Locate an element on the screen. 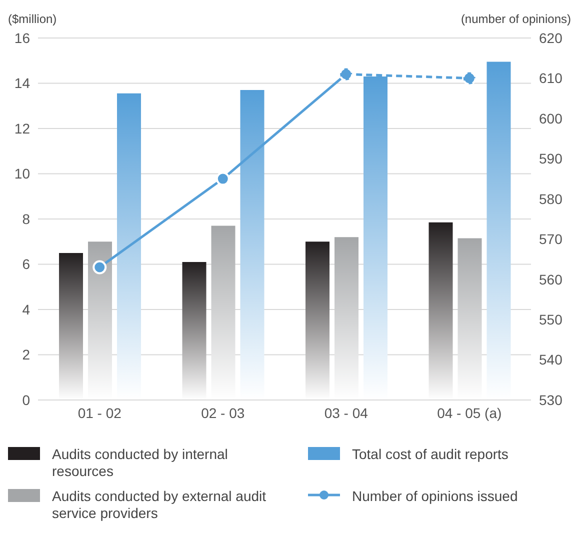  y-tick-label: 16 is located at coordinates (22, 38).